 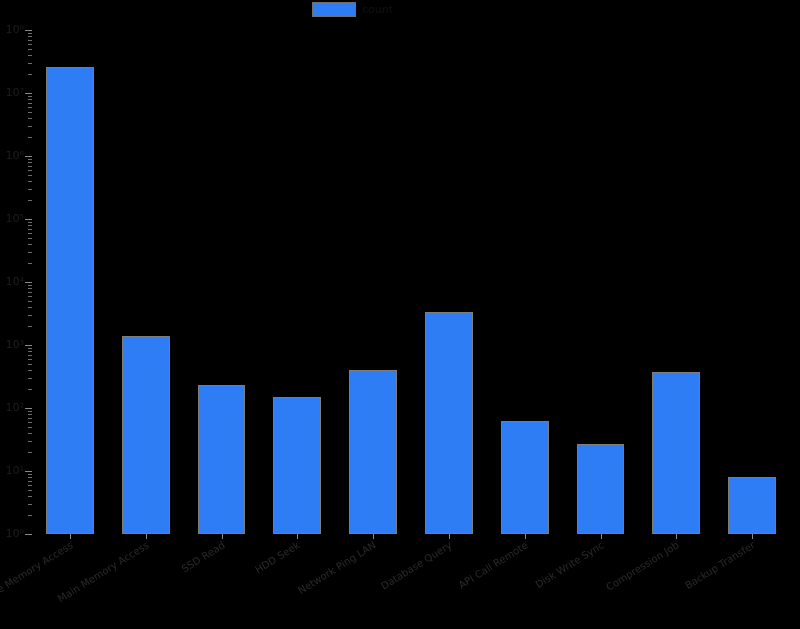 I want to click on x-tick-label: SSD Read, so click(x=203, y=558).